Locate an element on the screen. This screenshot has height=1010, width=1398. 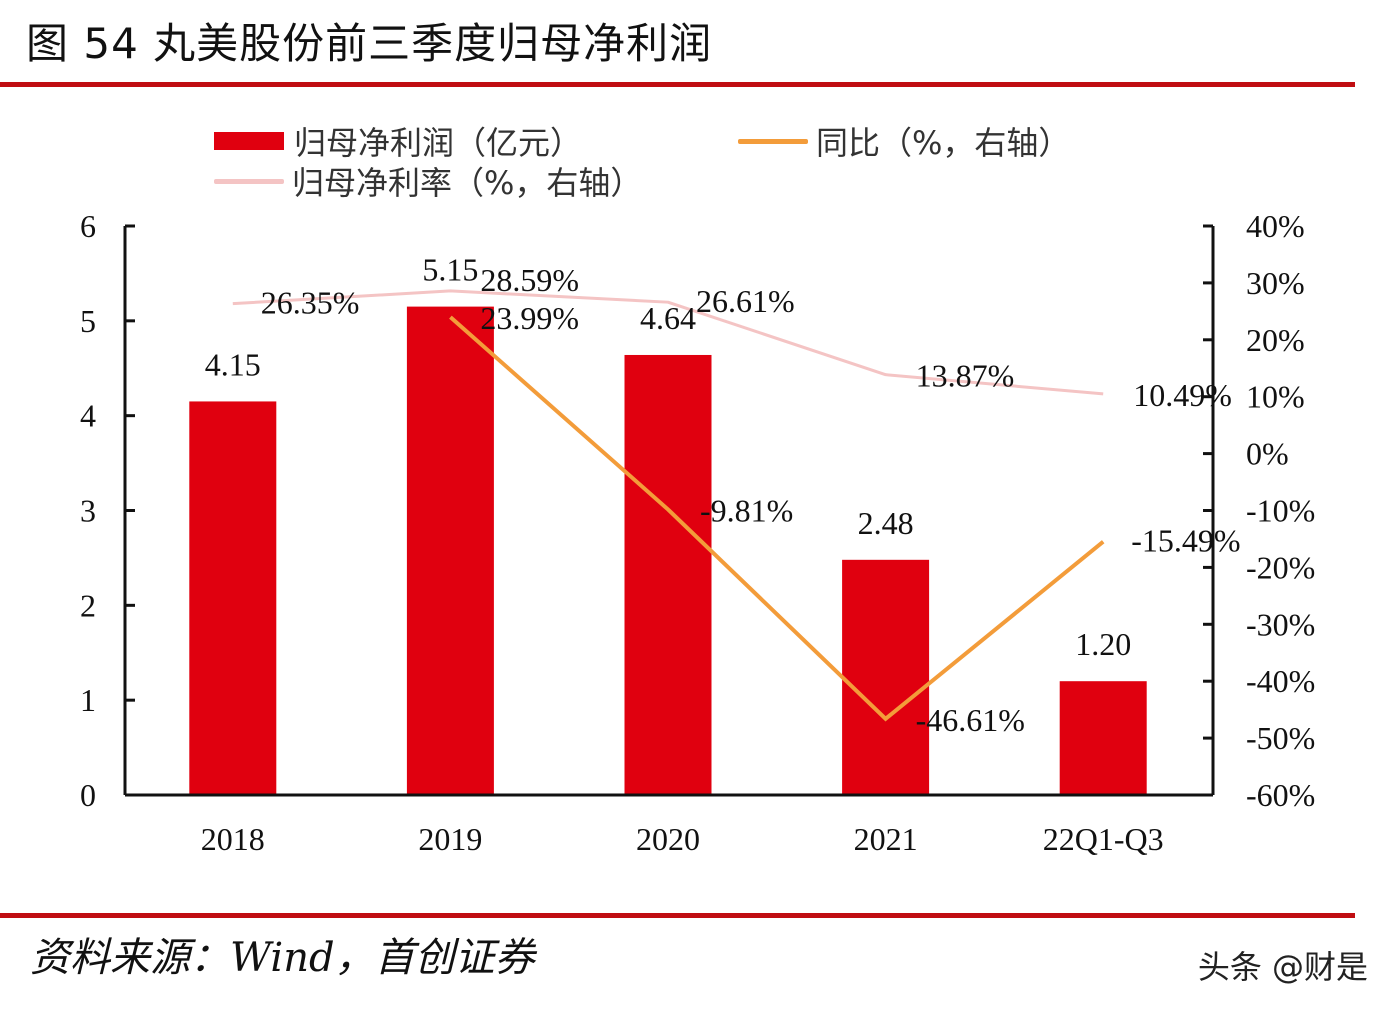
right-tick-label: 10% is located at coordinates (1275, 397).